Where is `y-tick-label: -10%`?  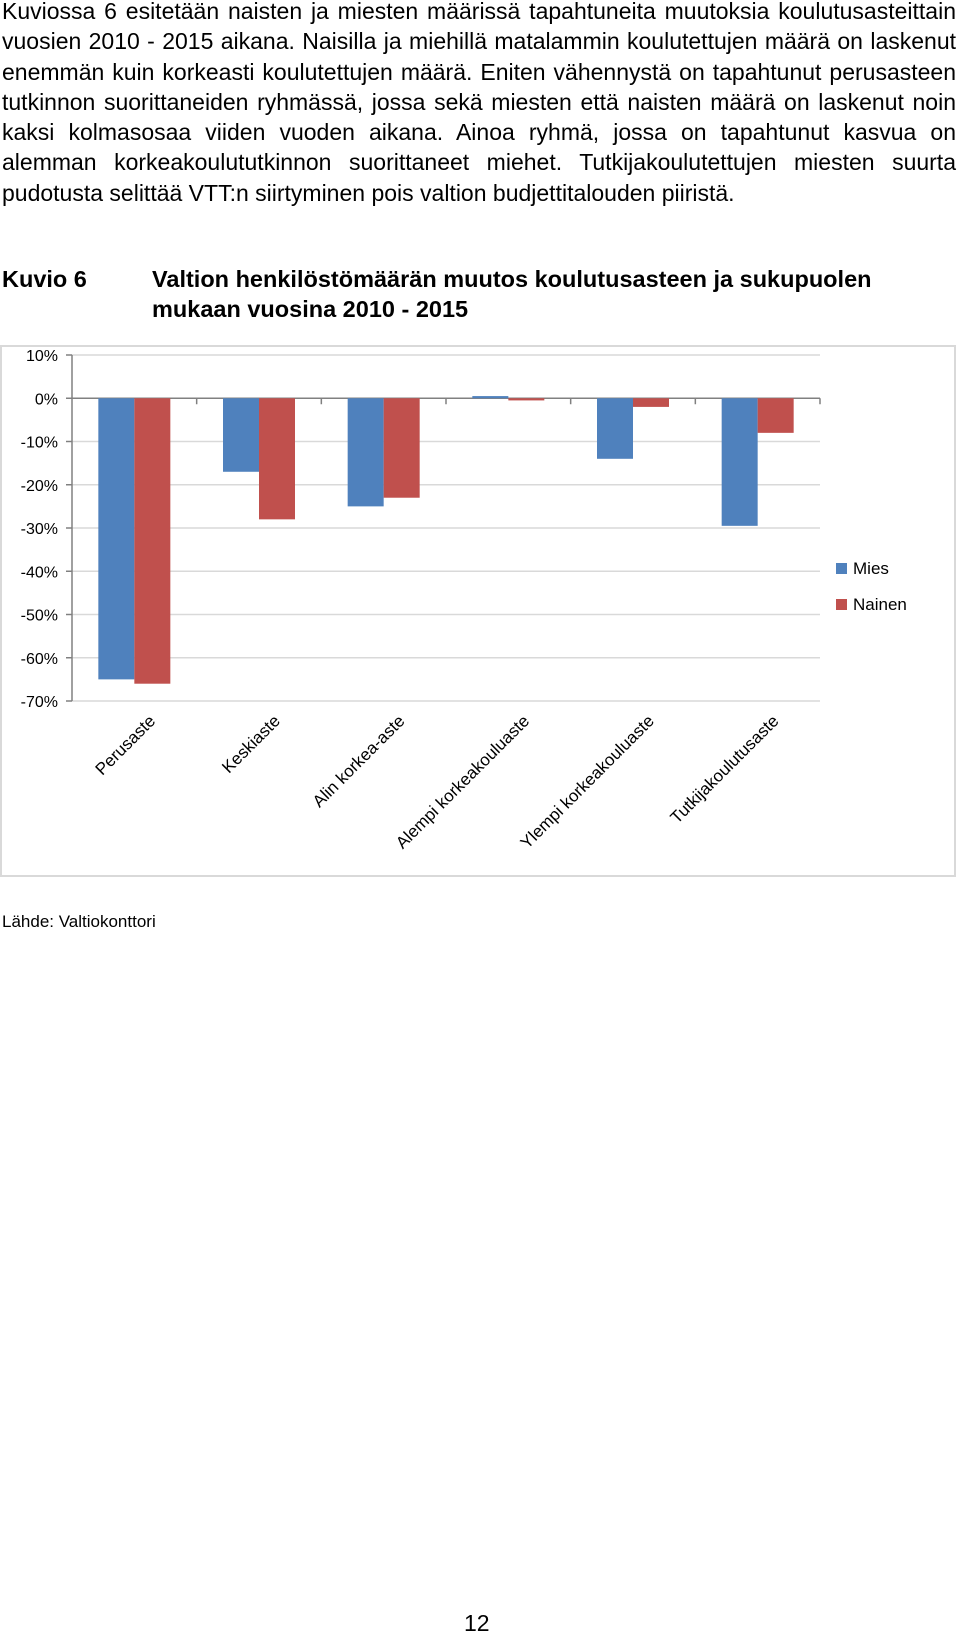 y-tick-label: -10% is located at coordinates (39, 443).